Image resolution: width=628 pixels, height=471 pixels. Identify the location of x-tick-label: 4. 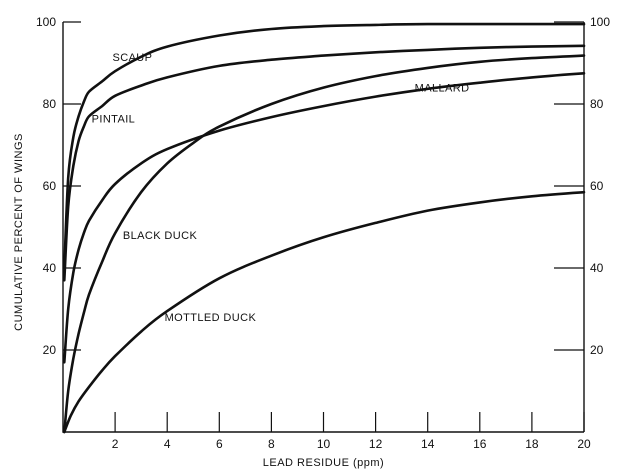
(167, 444).